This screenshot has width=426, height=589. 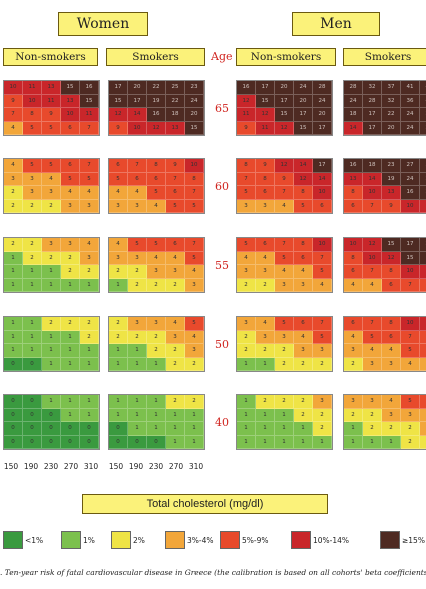 I want to click on x-tick-label: 270, so click(x=71, y=466).